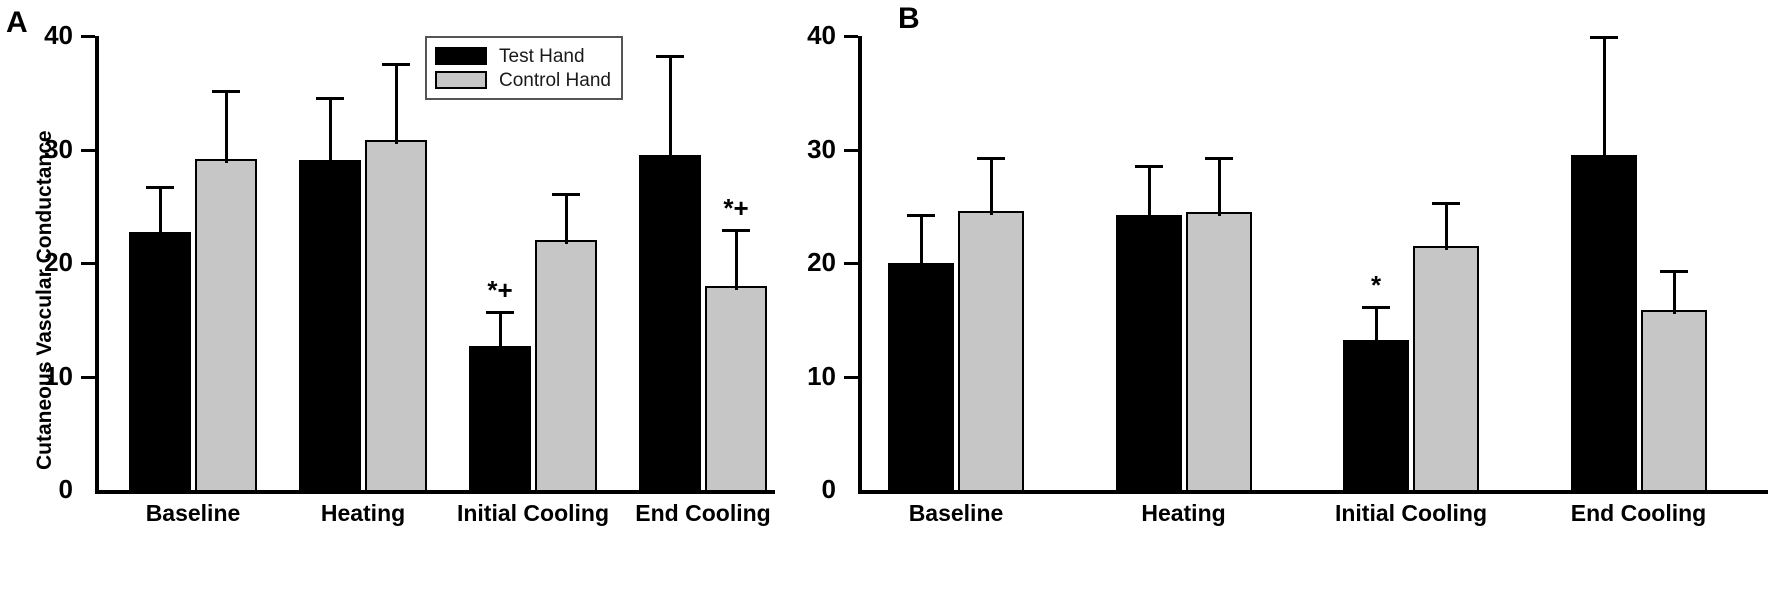  What do you see at coordinates (1376, 285) in the screenshot?
I see `significance-marker-initial-cooling-test-hand: *` at bounding box center [1376, 285].